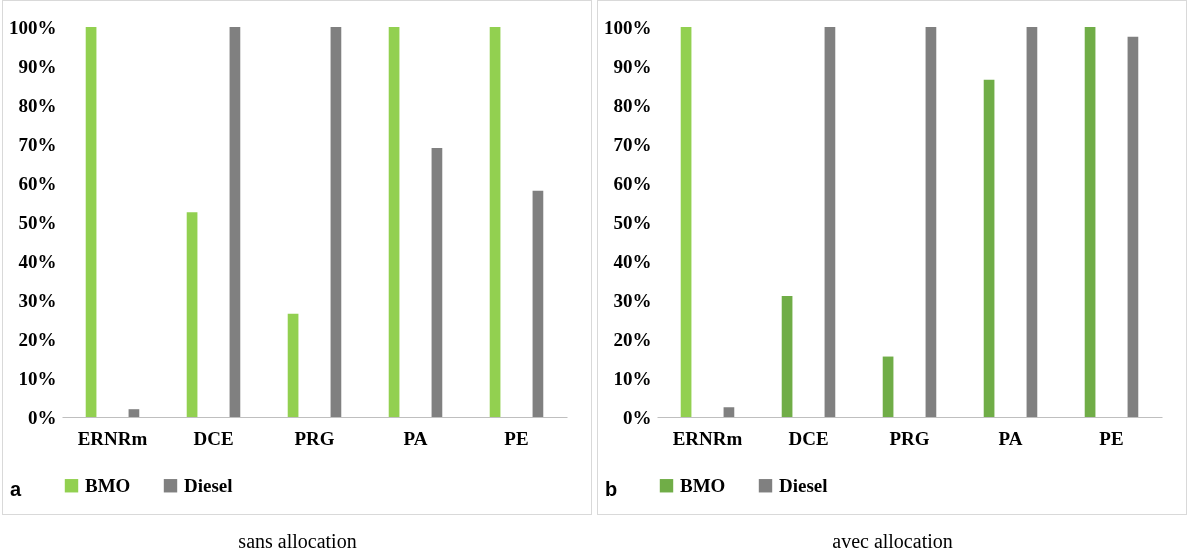 The width and height of the screenshot is (1198, 555). What do you see at coordinates (297, 541) in the screenshot?
I see `text: sans allocation` at bounding box center [297, 541].